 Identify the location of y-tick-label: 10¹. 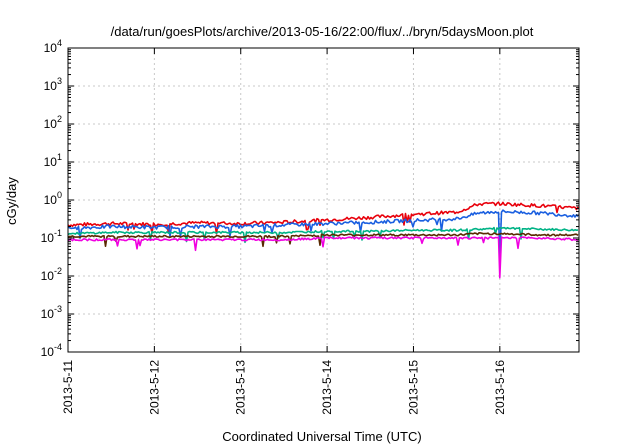
(53, 160).